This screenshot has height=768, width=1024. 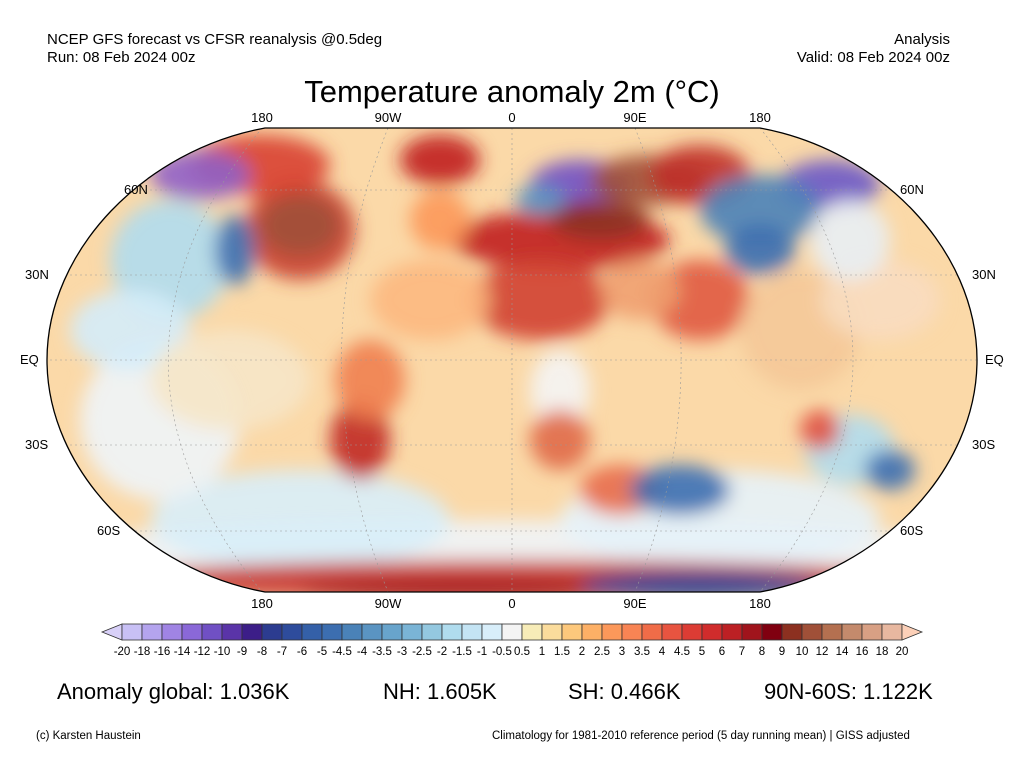 What do you see at coordinates (482, 652) in the screenshot?
I see `colorbar-tick-label: -1` at bounding box center [482, 652].